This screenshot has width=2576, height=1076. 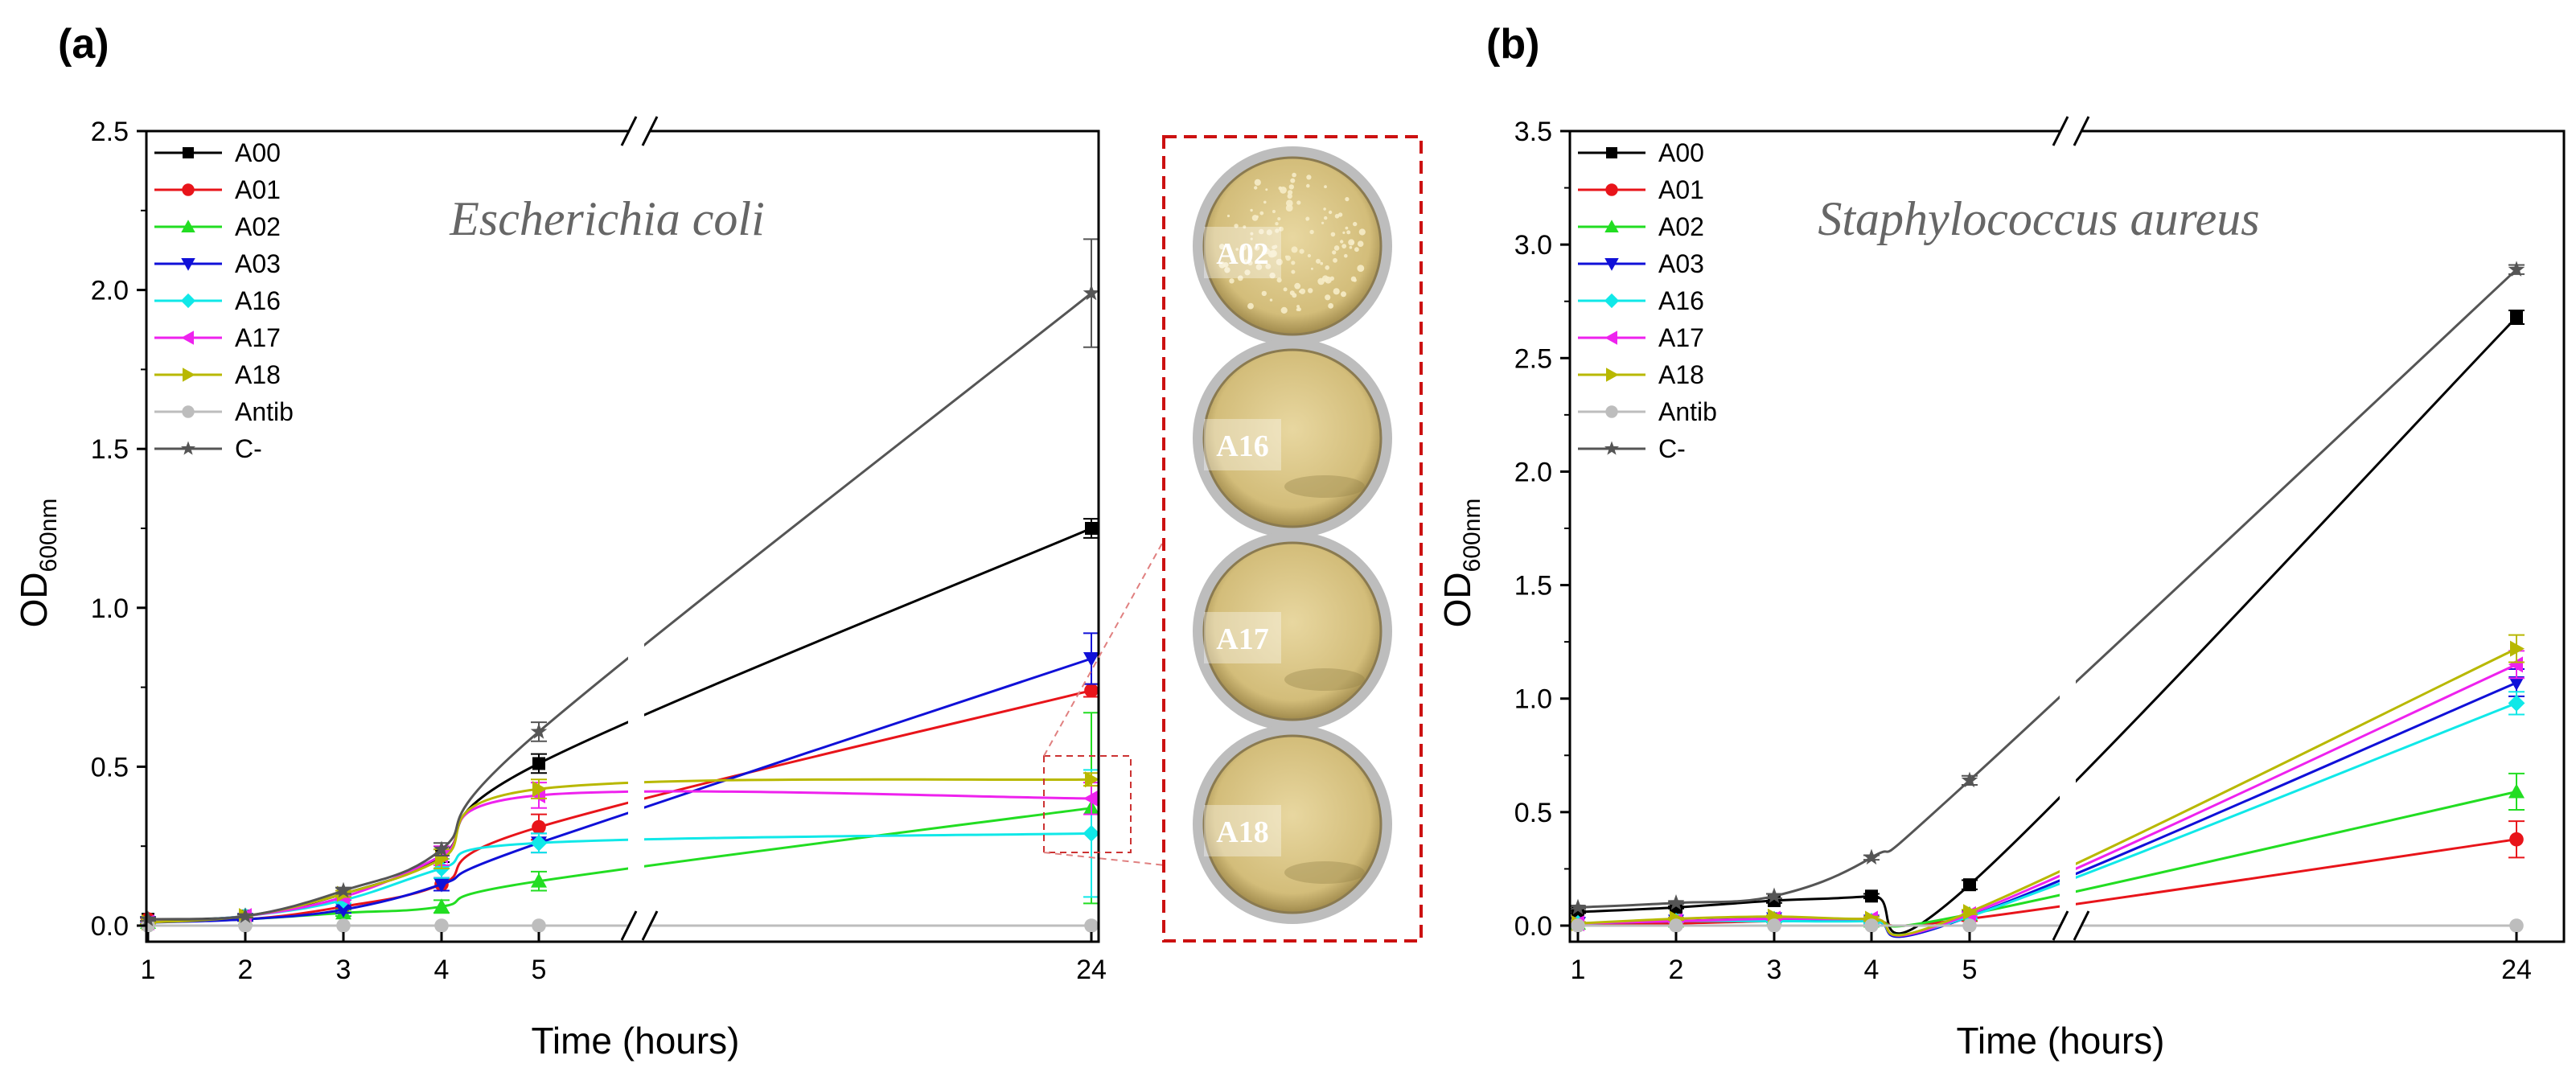 What do you see at coordinates (110, 132) in the screenshot?
I see `a-y-tick-label-5: 2.5` at bounding box center [110, 132].